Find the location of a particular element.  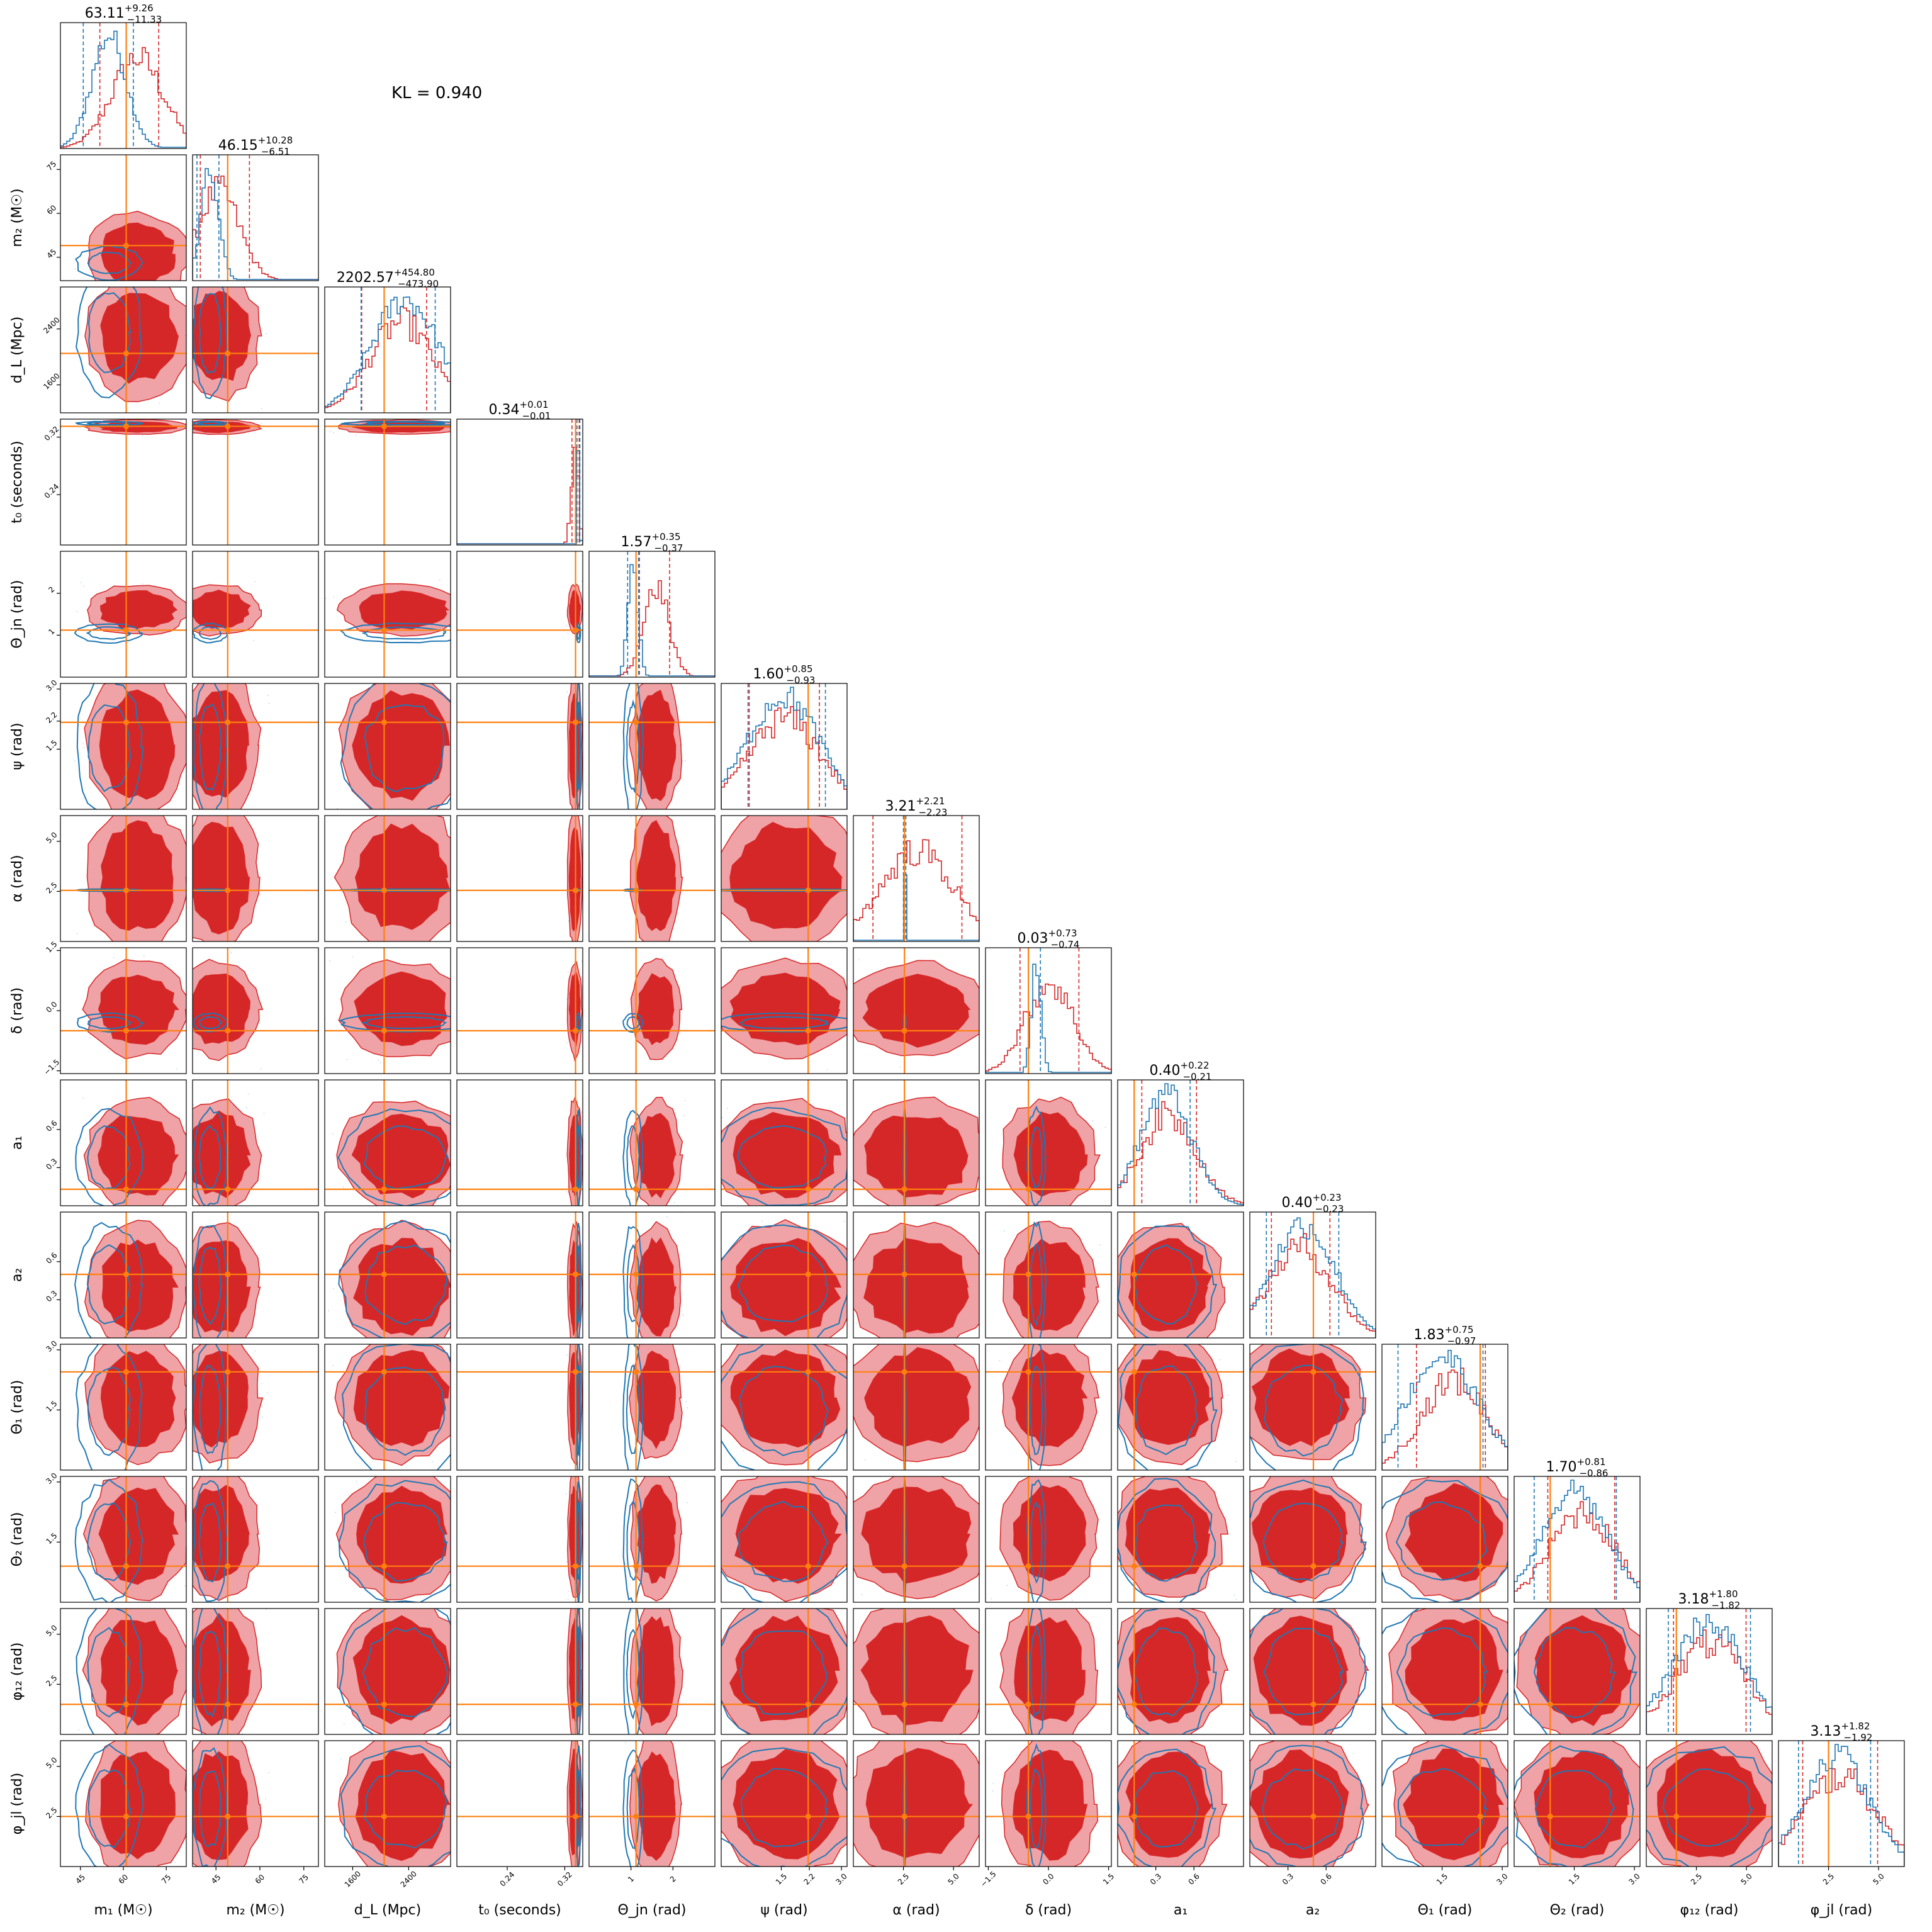

contour-panel-a1-vs-t0 is located at coordinates (520, 1143).